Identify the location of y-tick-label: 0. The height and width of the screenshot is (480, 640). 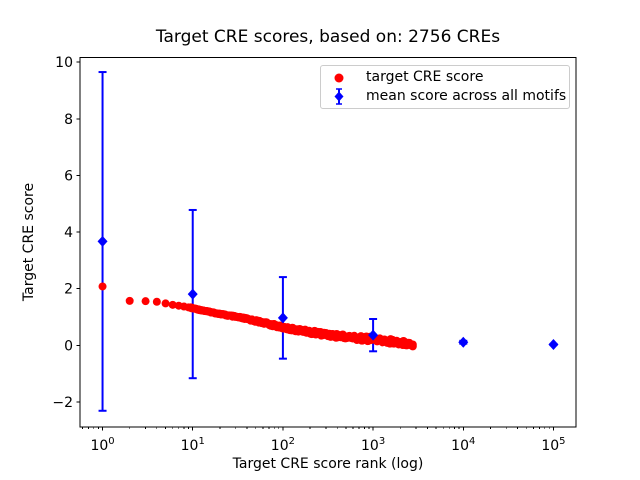
(68, 346).